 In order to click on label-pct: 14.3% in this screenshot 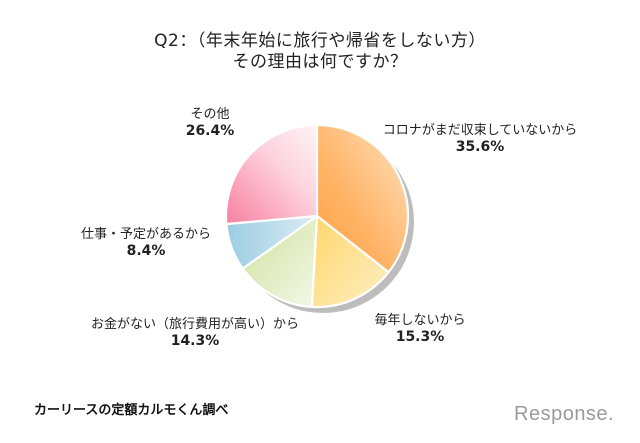, I will do `click(195, 341)`.